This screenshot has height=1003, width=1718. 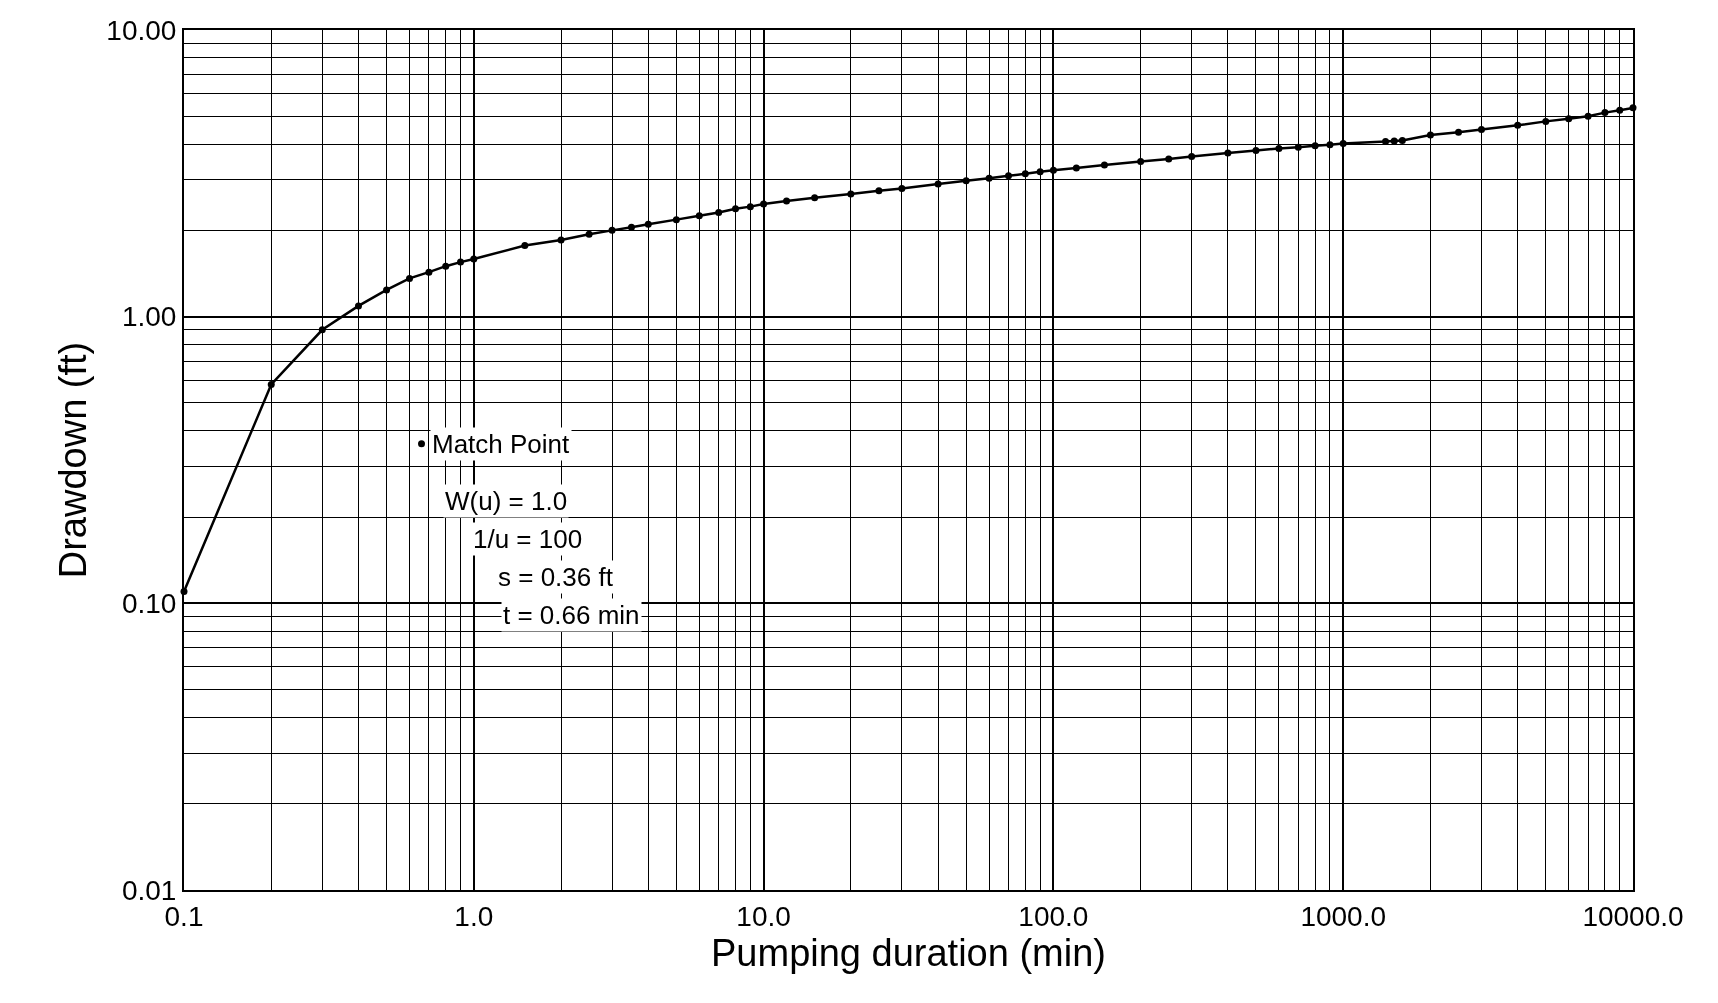 I want to click on x-tick-label: 10000.0, so click(x=1633, y=916).